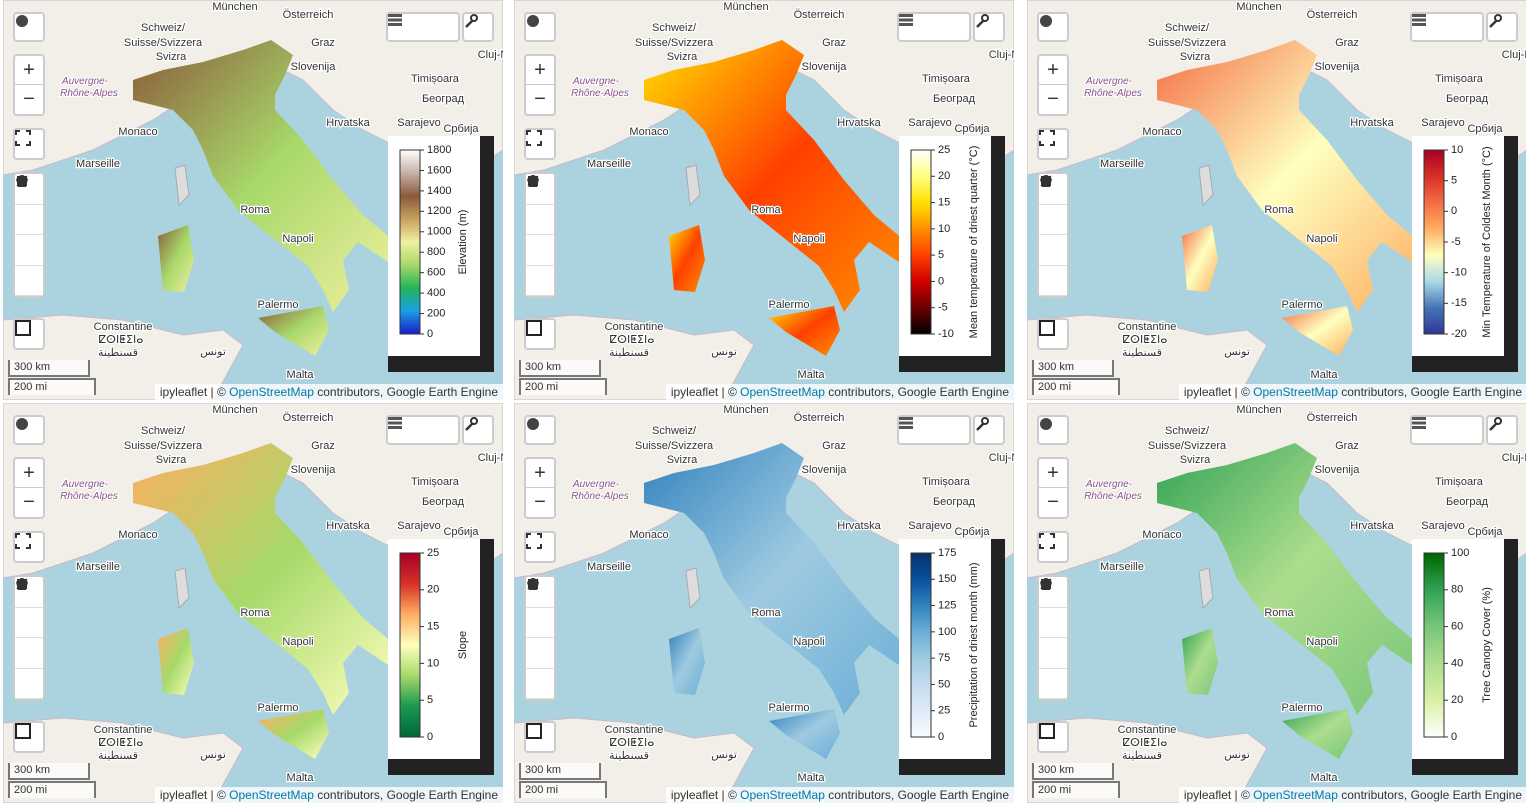 This screenshot has width=1526, height=809. Describe the element at coordinates (916, 392) in the screenshot. I see `attribution-text: contributors, Google Earth Engine` at that location.